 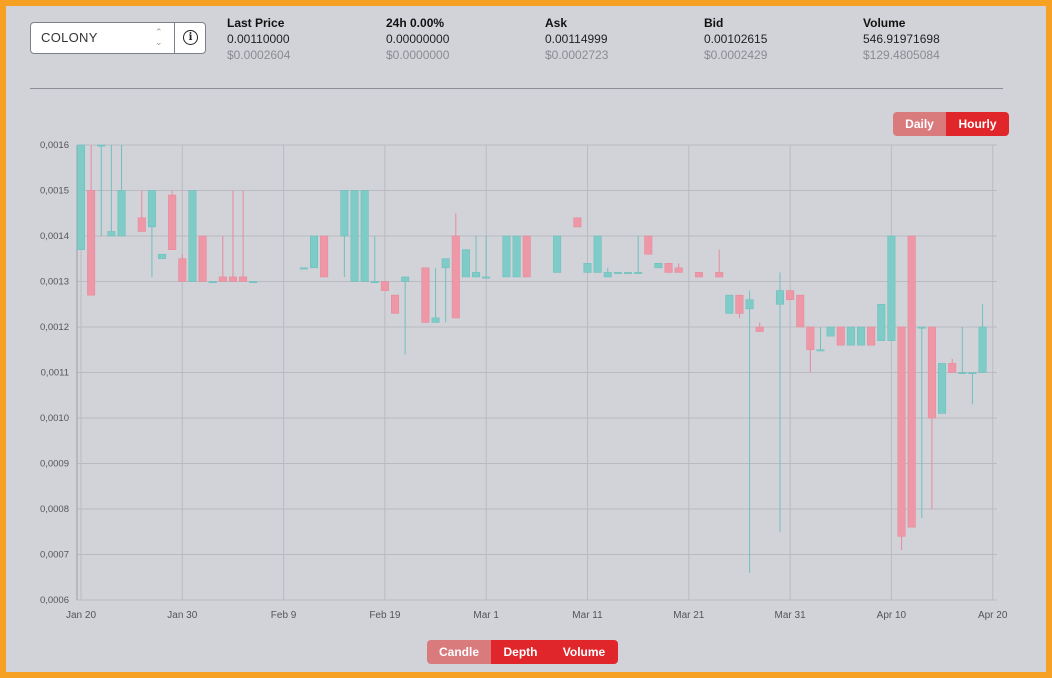 I want to click on y-tick-label: 0,0014, so click(x=54, y=236).